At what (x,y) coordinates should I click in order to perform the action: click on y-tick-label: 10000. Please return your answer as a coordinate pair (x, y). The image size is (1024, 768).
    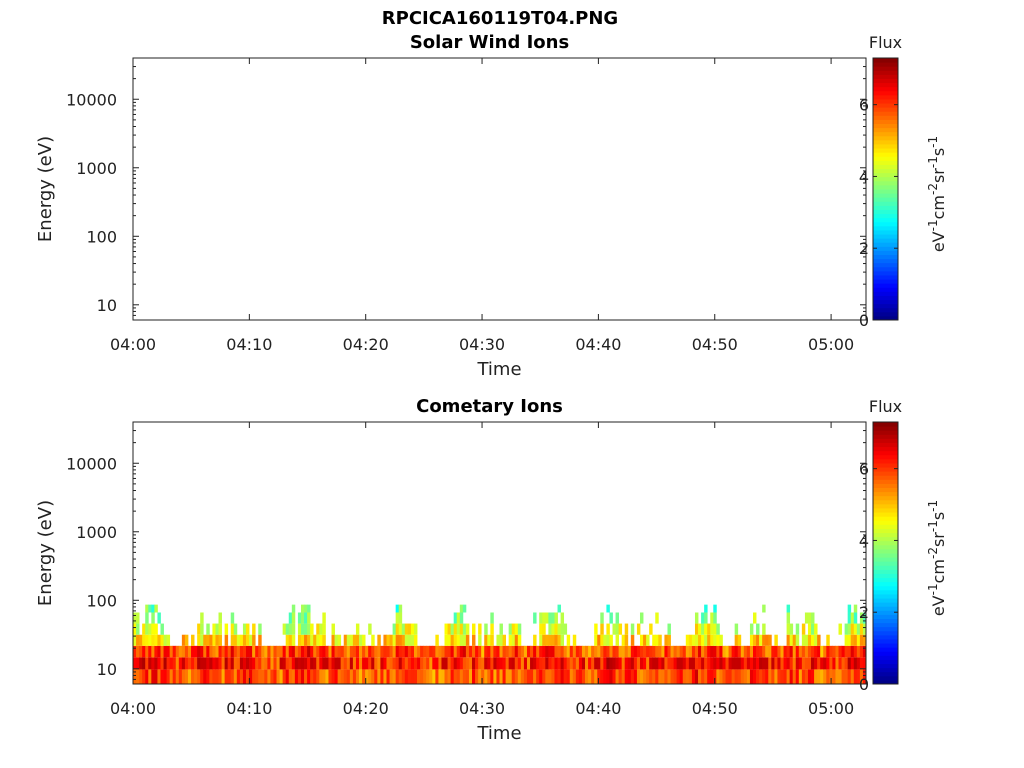
    Looking at the image, I should click on (91, 99).